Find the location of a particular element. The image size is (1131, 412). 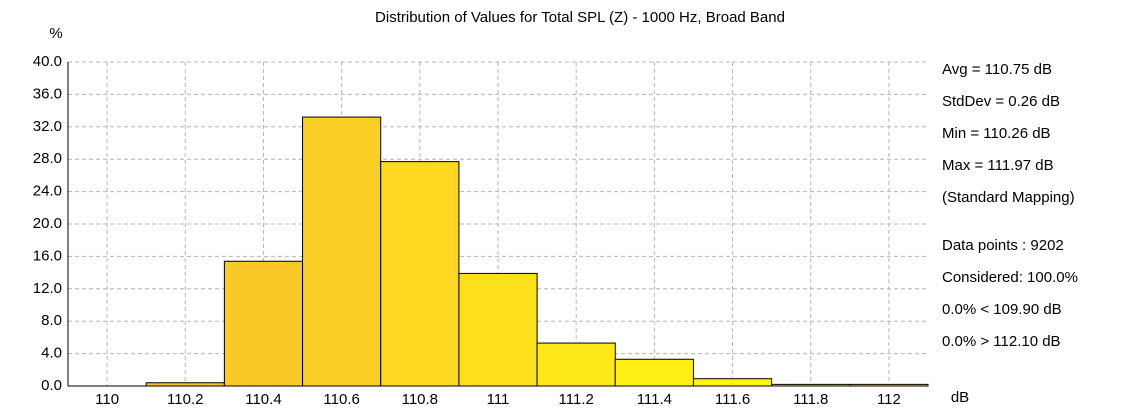

x-tick-label: 110 is located at coordinates (107, 399).